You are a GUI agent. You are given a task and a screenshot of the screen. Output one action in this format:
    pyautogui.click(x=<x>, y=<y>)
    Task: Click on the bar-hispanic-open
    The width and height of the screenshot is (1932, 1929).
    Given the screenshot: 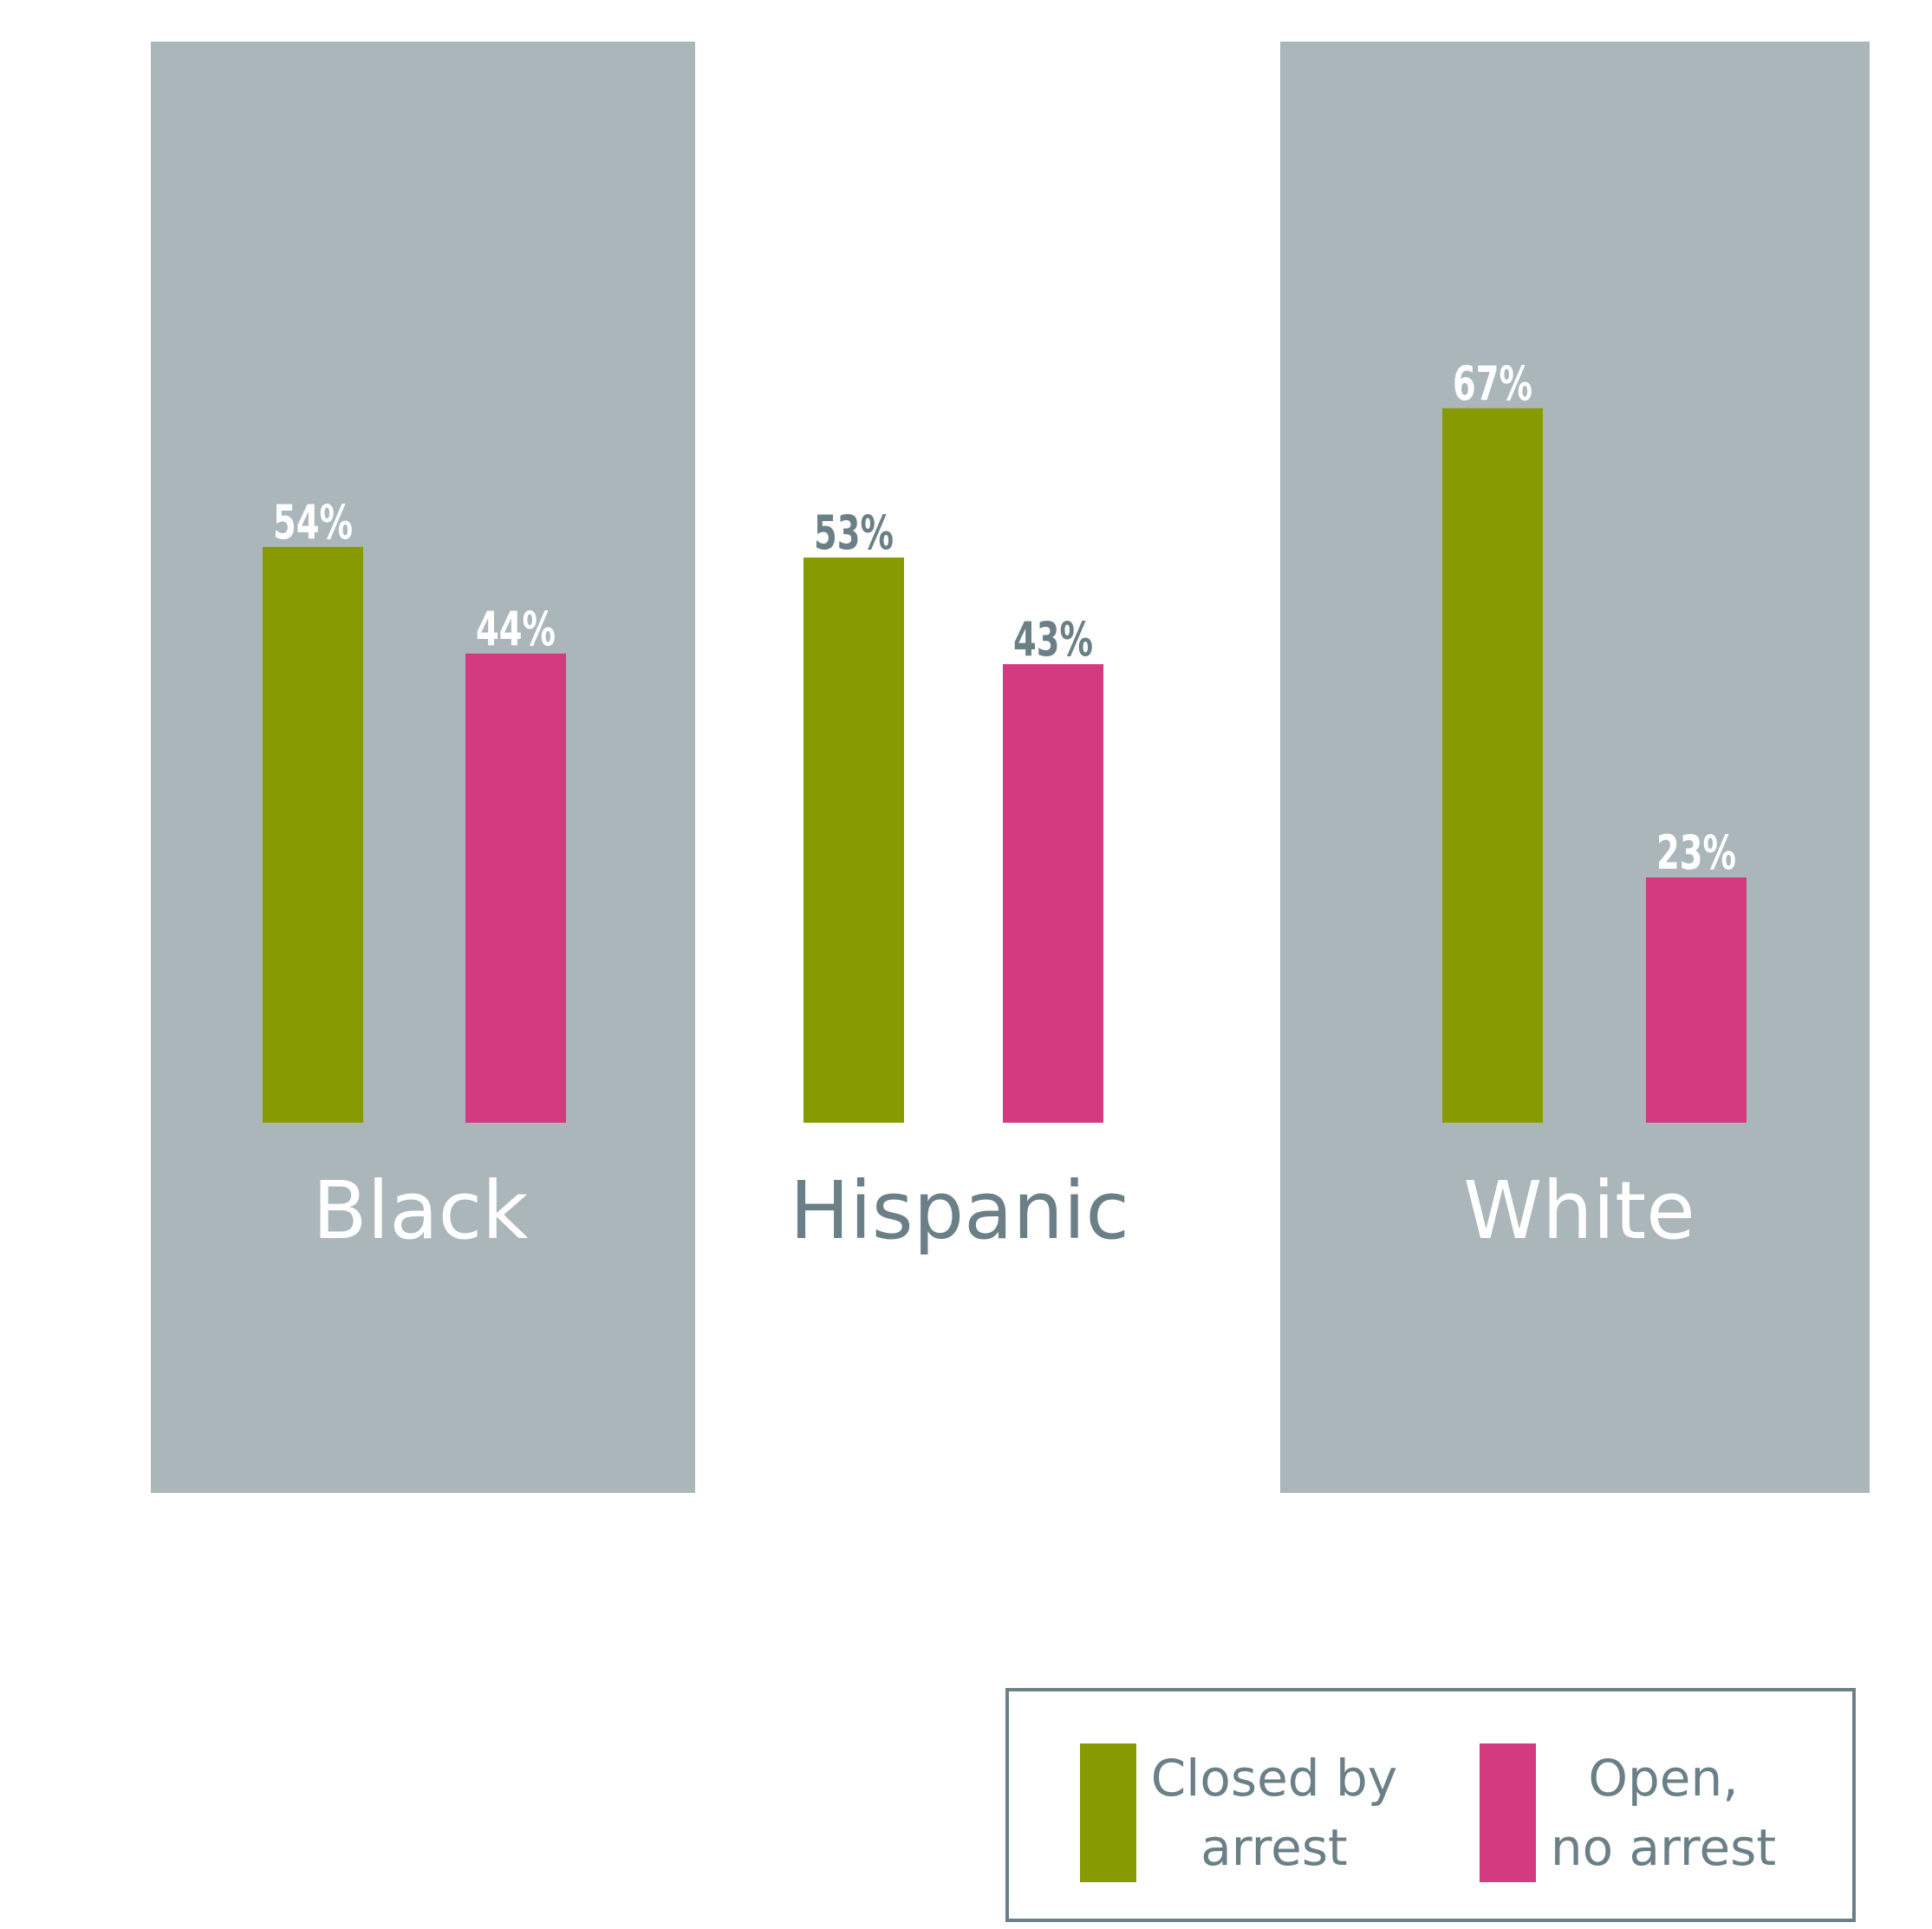 What is the action you would take?
    pyautogui.click(x=1053, y=893)
    